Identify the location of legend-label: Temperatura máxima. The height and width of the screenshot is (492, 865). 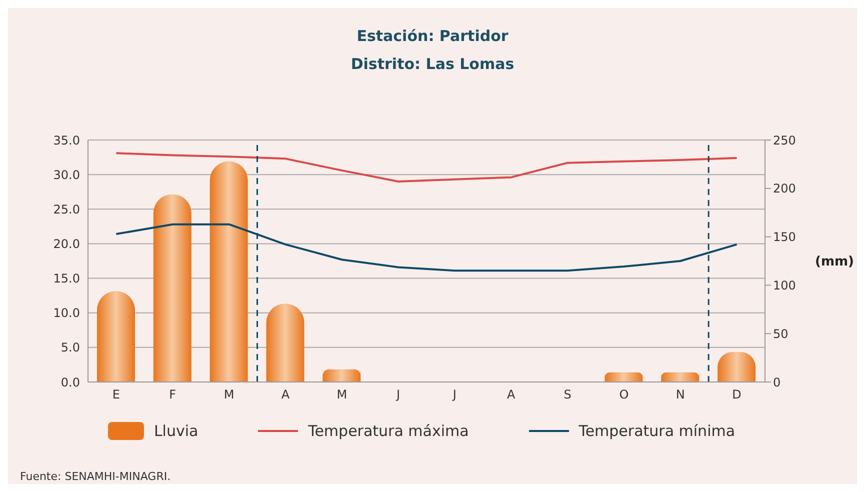
(388, 431).